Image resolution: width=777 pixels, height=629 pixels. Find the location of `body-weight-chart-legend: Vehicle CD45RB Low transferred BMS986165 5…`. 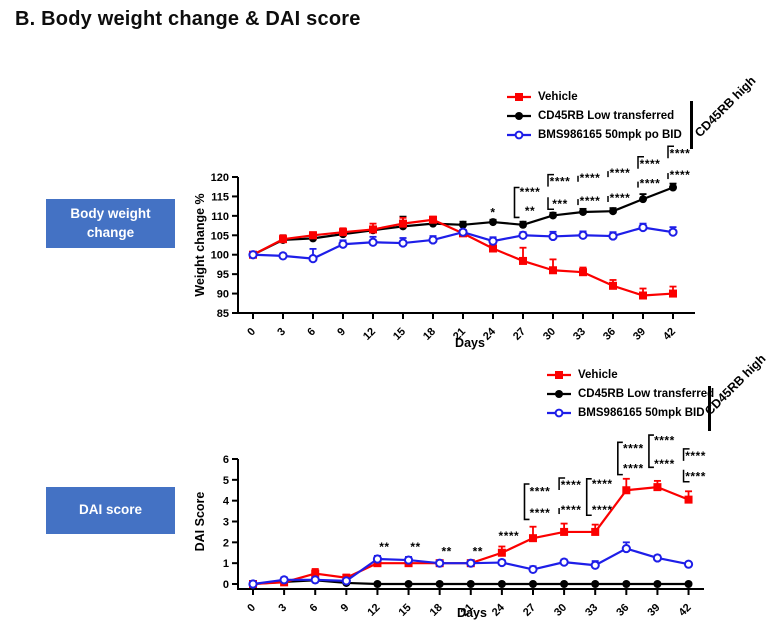

body-weight-chart-legend: Vehicle CD45RB Low transferred BMS986165 5… is located at coordinates (594, 115).